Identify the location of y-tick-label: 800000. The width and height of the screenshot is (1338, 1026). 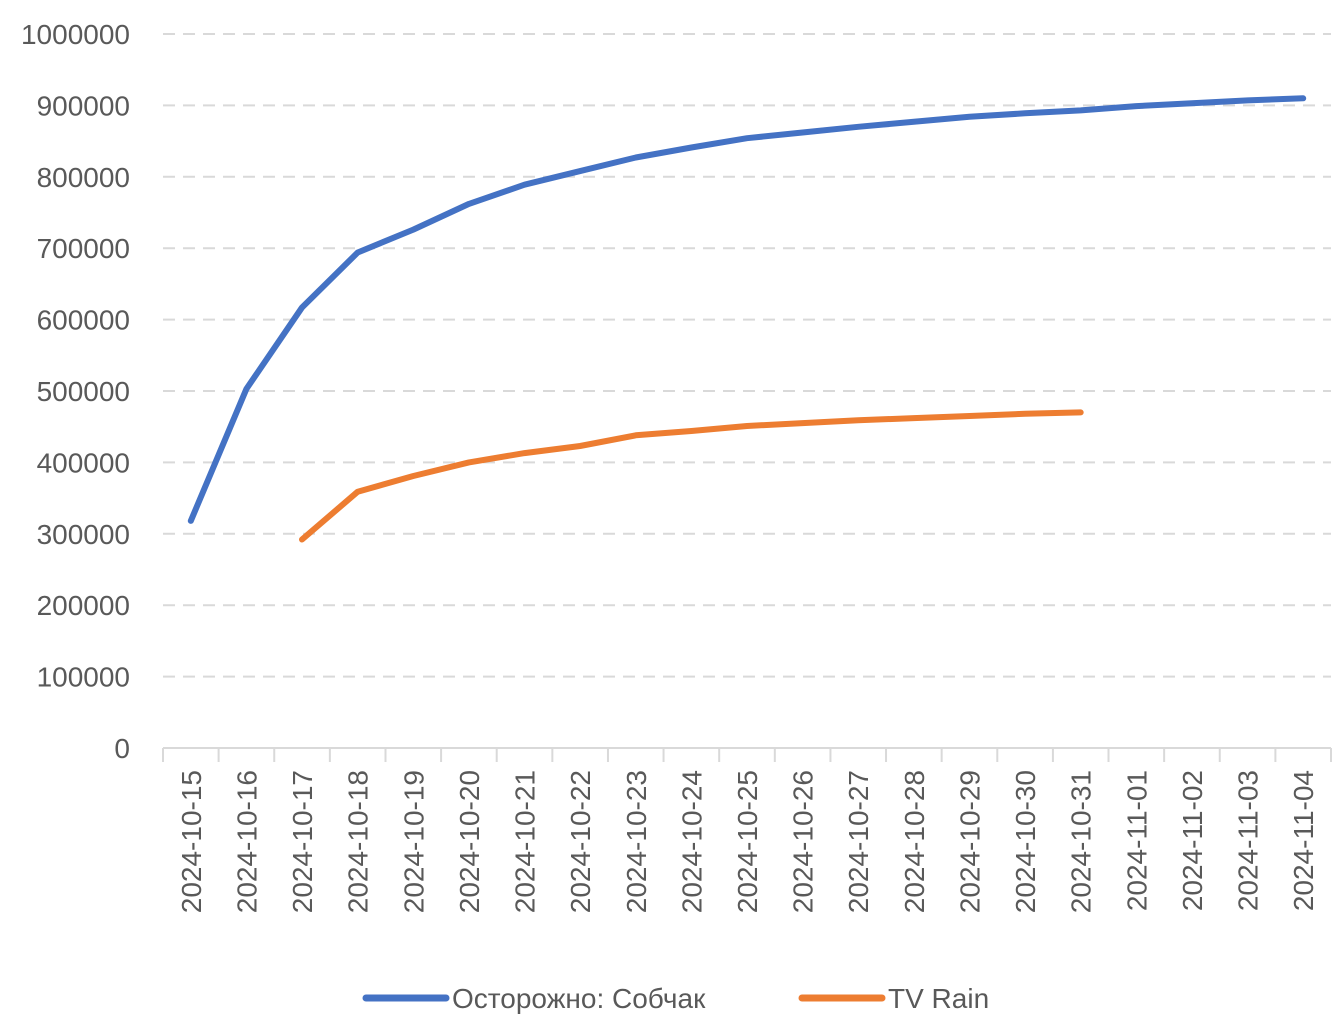
(83, 177).